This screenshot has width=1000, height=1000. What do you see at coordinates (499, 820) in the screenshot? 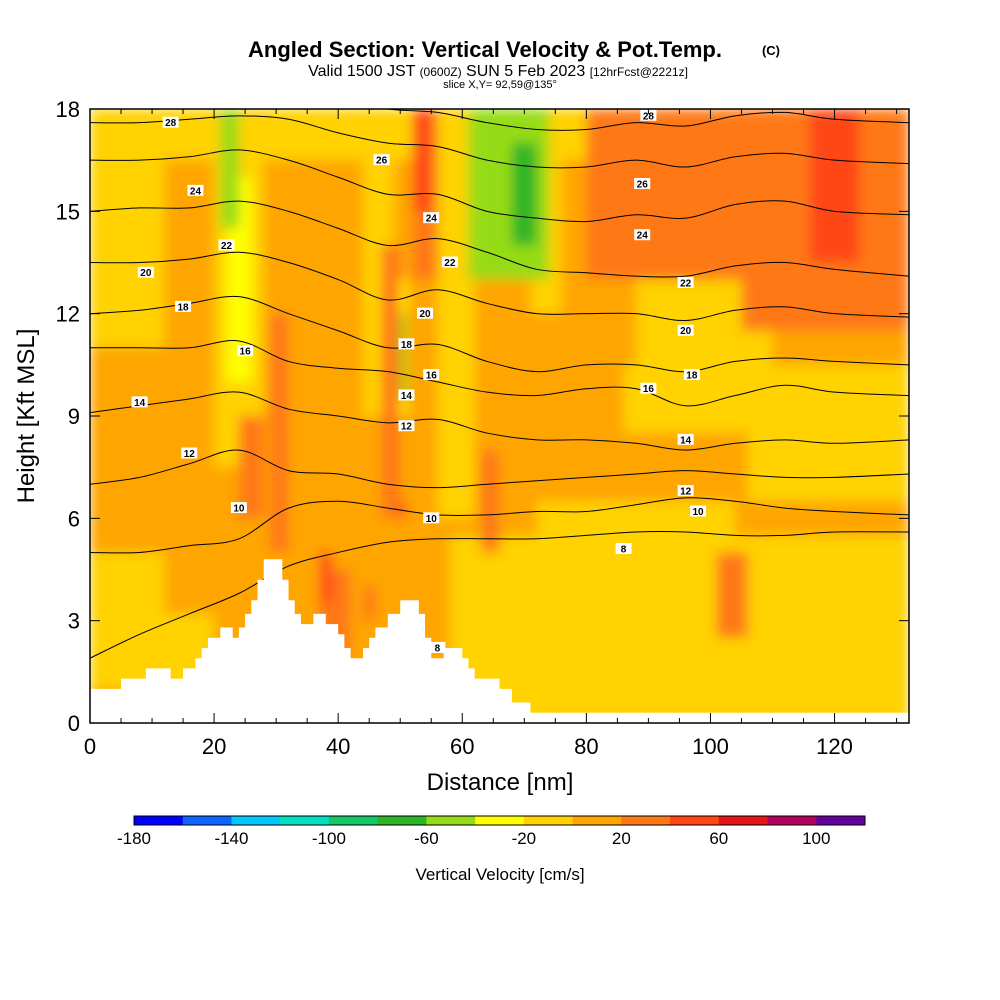
I see `colorbar-frame` at bounding box center [499, 820].